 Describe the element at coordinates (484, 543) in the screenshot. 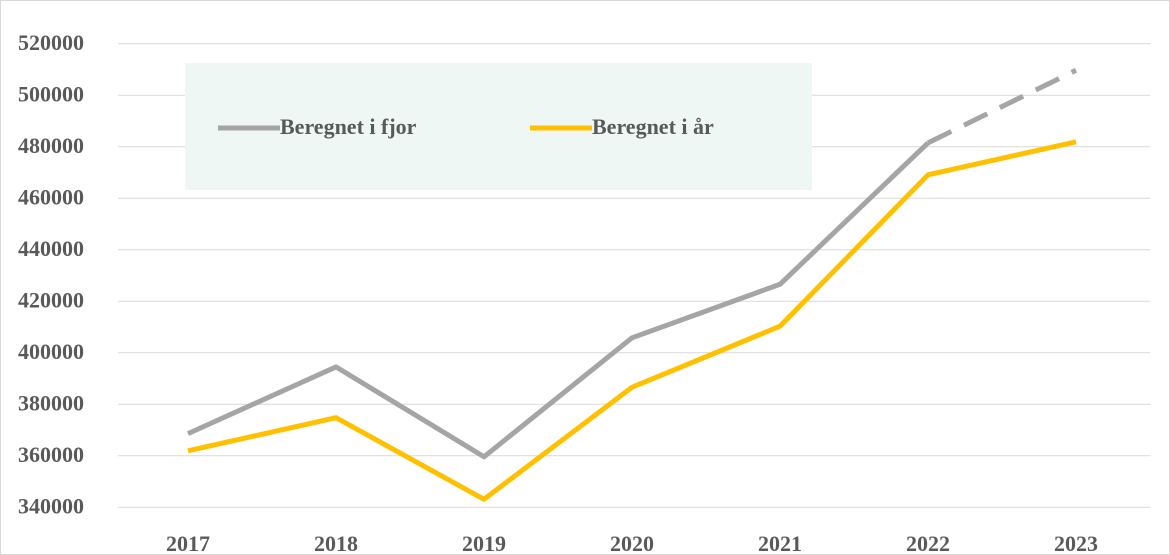

I see `x-tick-label: 2019` at that location.